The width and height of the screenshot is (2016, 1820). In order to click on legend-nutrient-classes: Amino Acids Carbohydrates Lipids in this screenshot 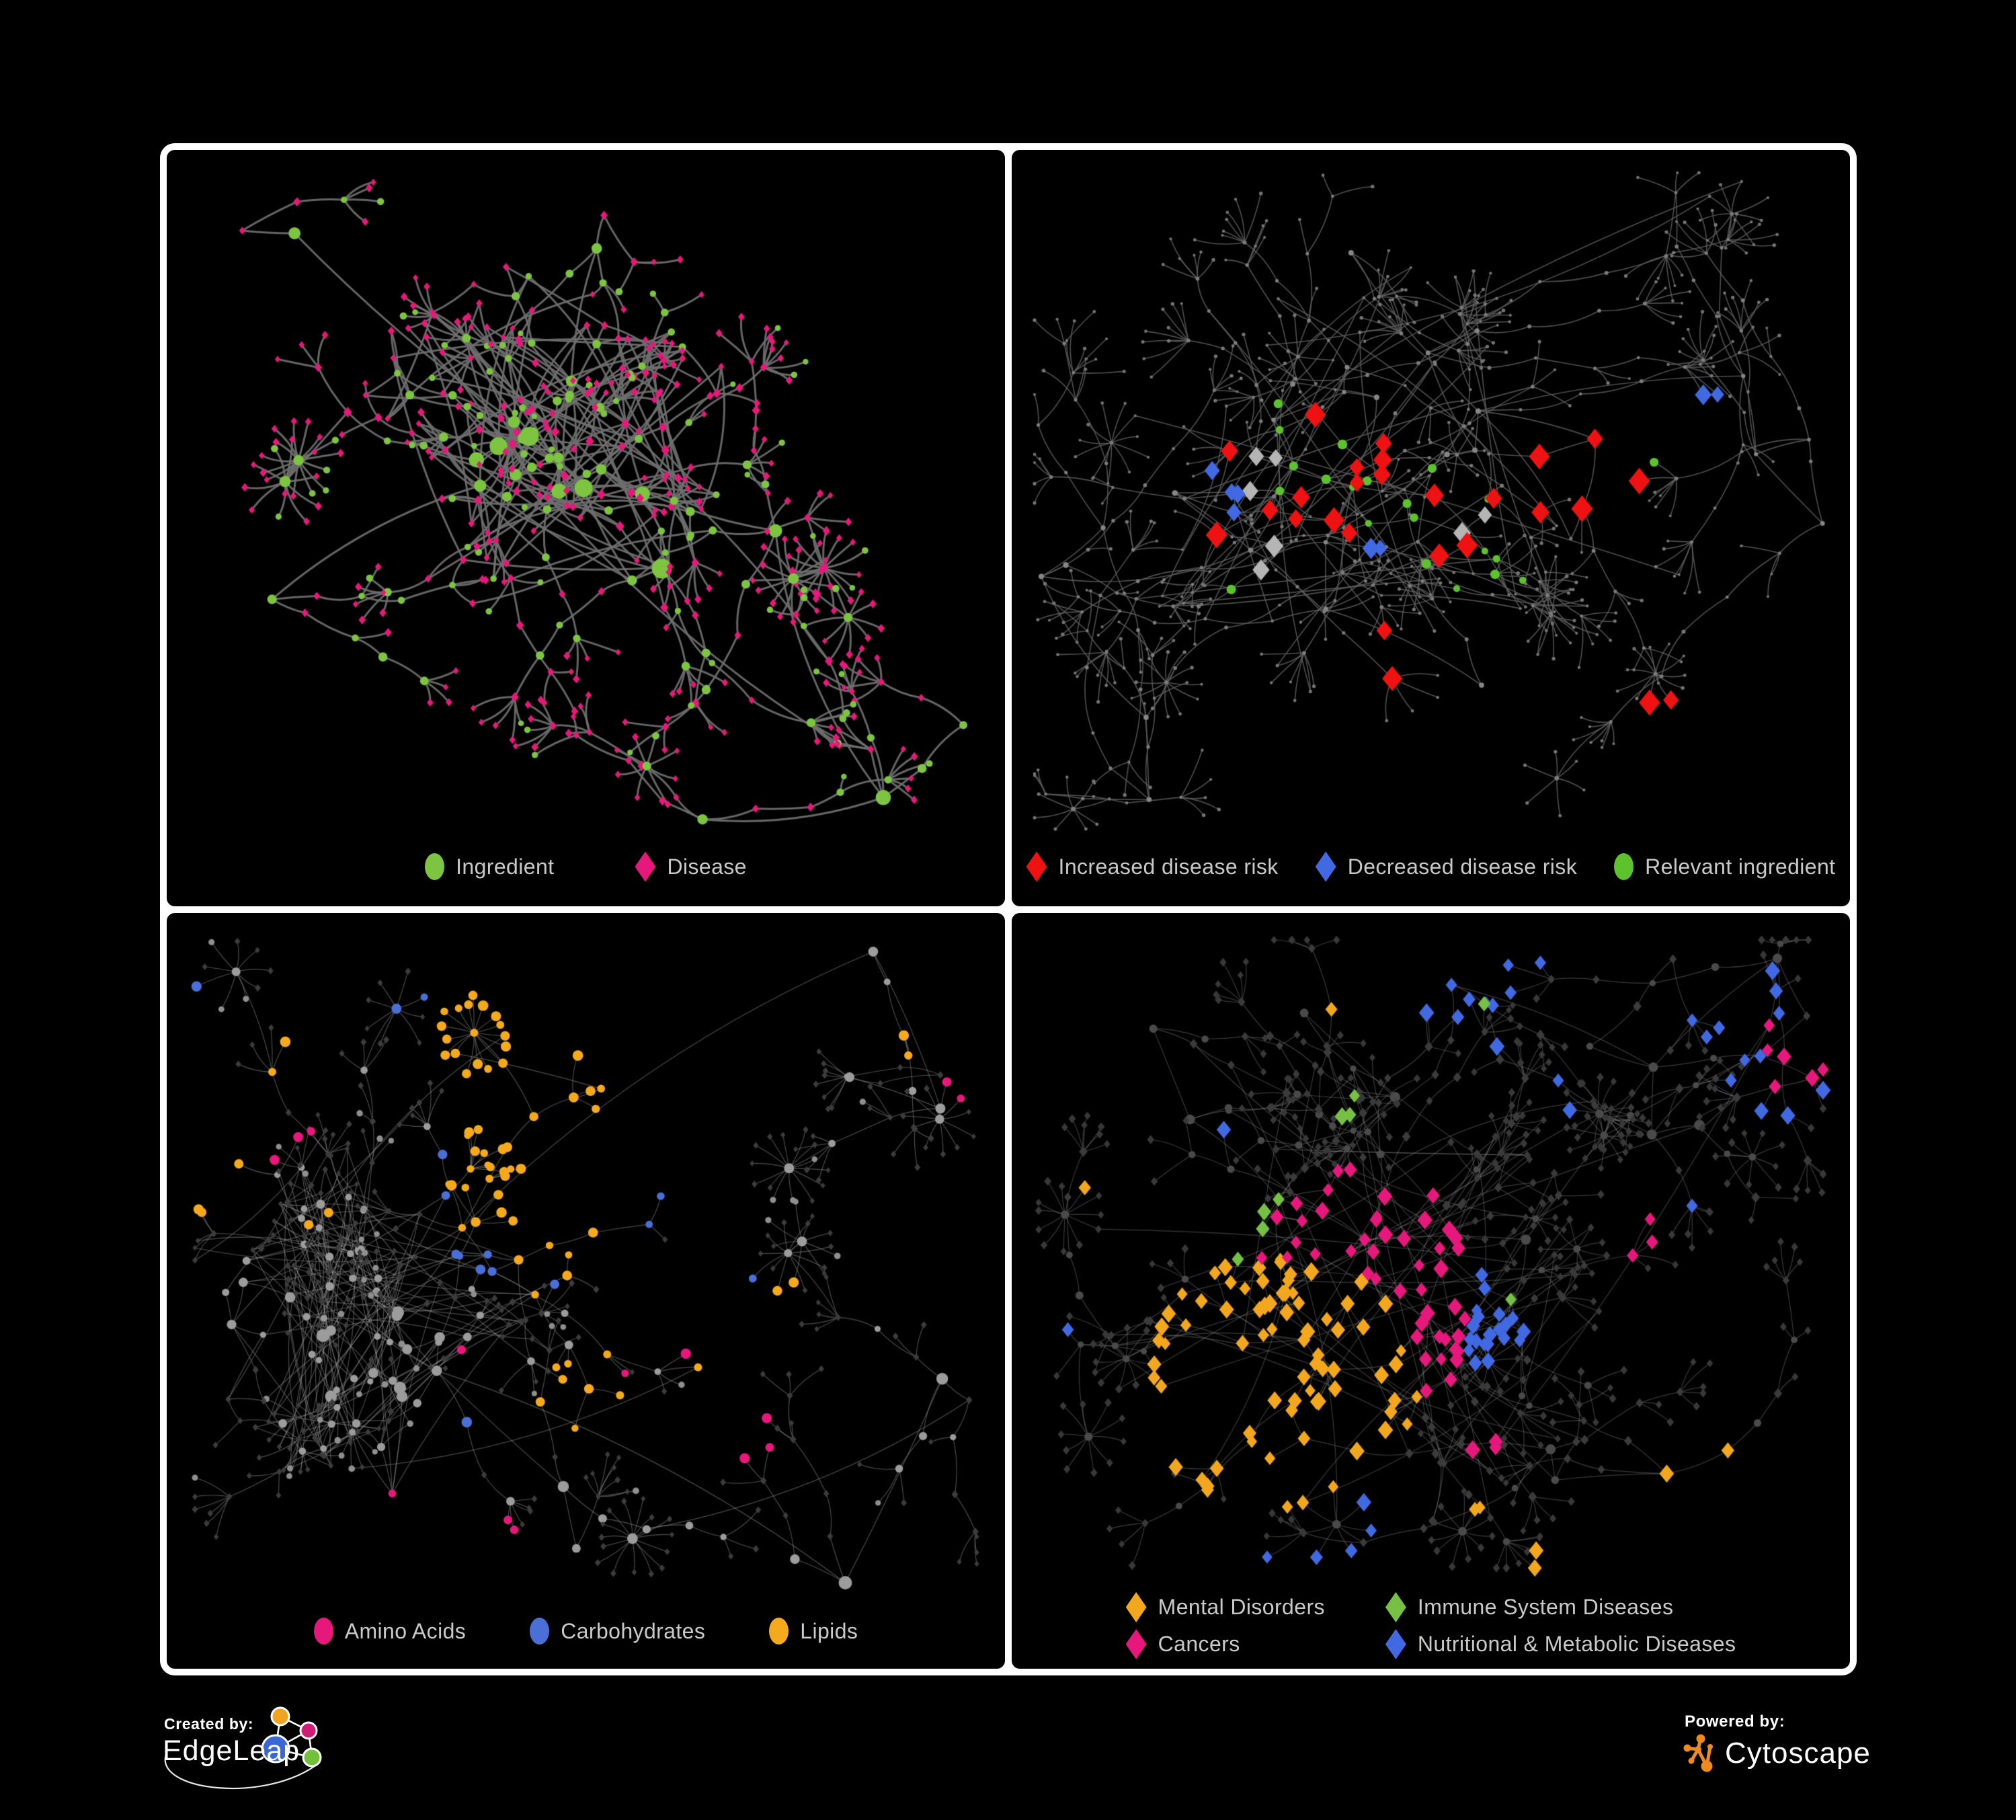, I will do `click(586, 1631)`.